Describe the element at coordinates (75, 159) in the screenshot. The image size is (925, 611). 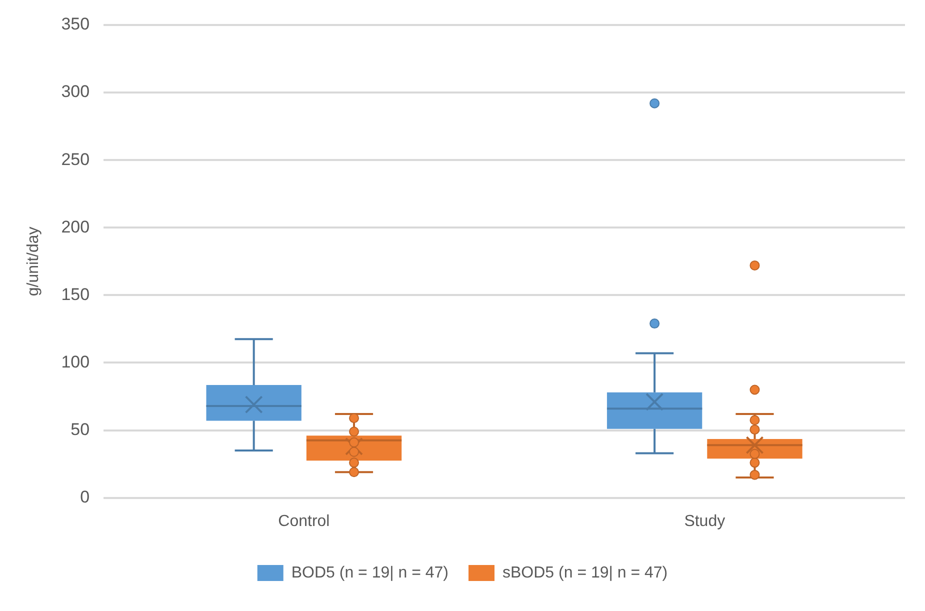
I see `y-tick-label: 250` at that location.